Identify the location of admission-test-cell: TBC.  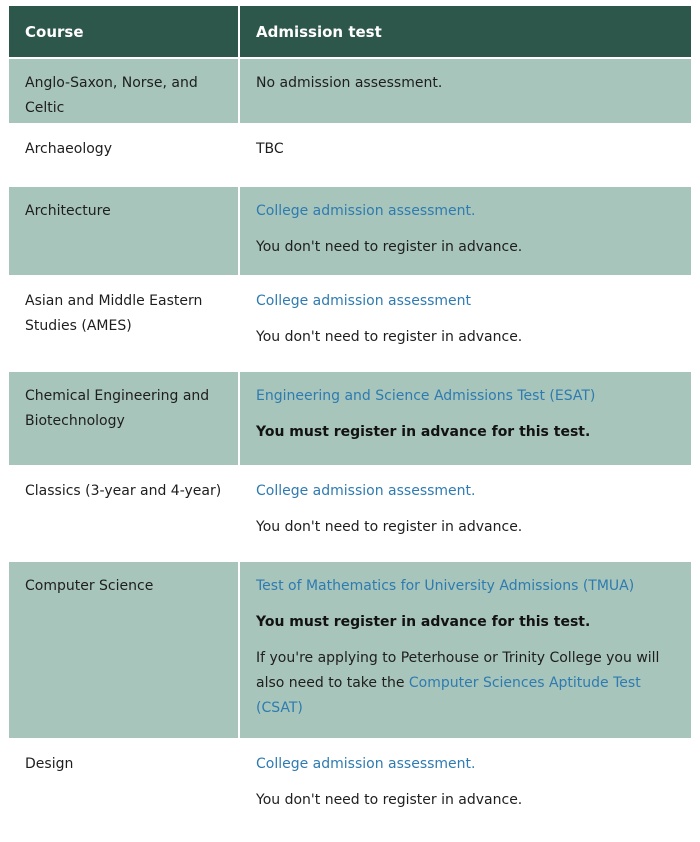
(465, 155).